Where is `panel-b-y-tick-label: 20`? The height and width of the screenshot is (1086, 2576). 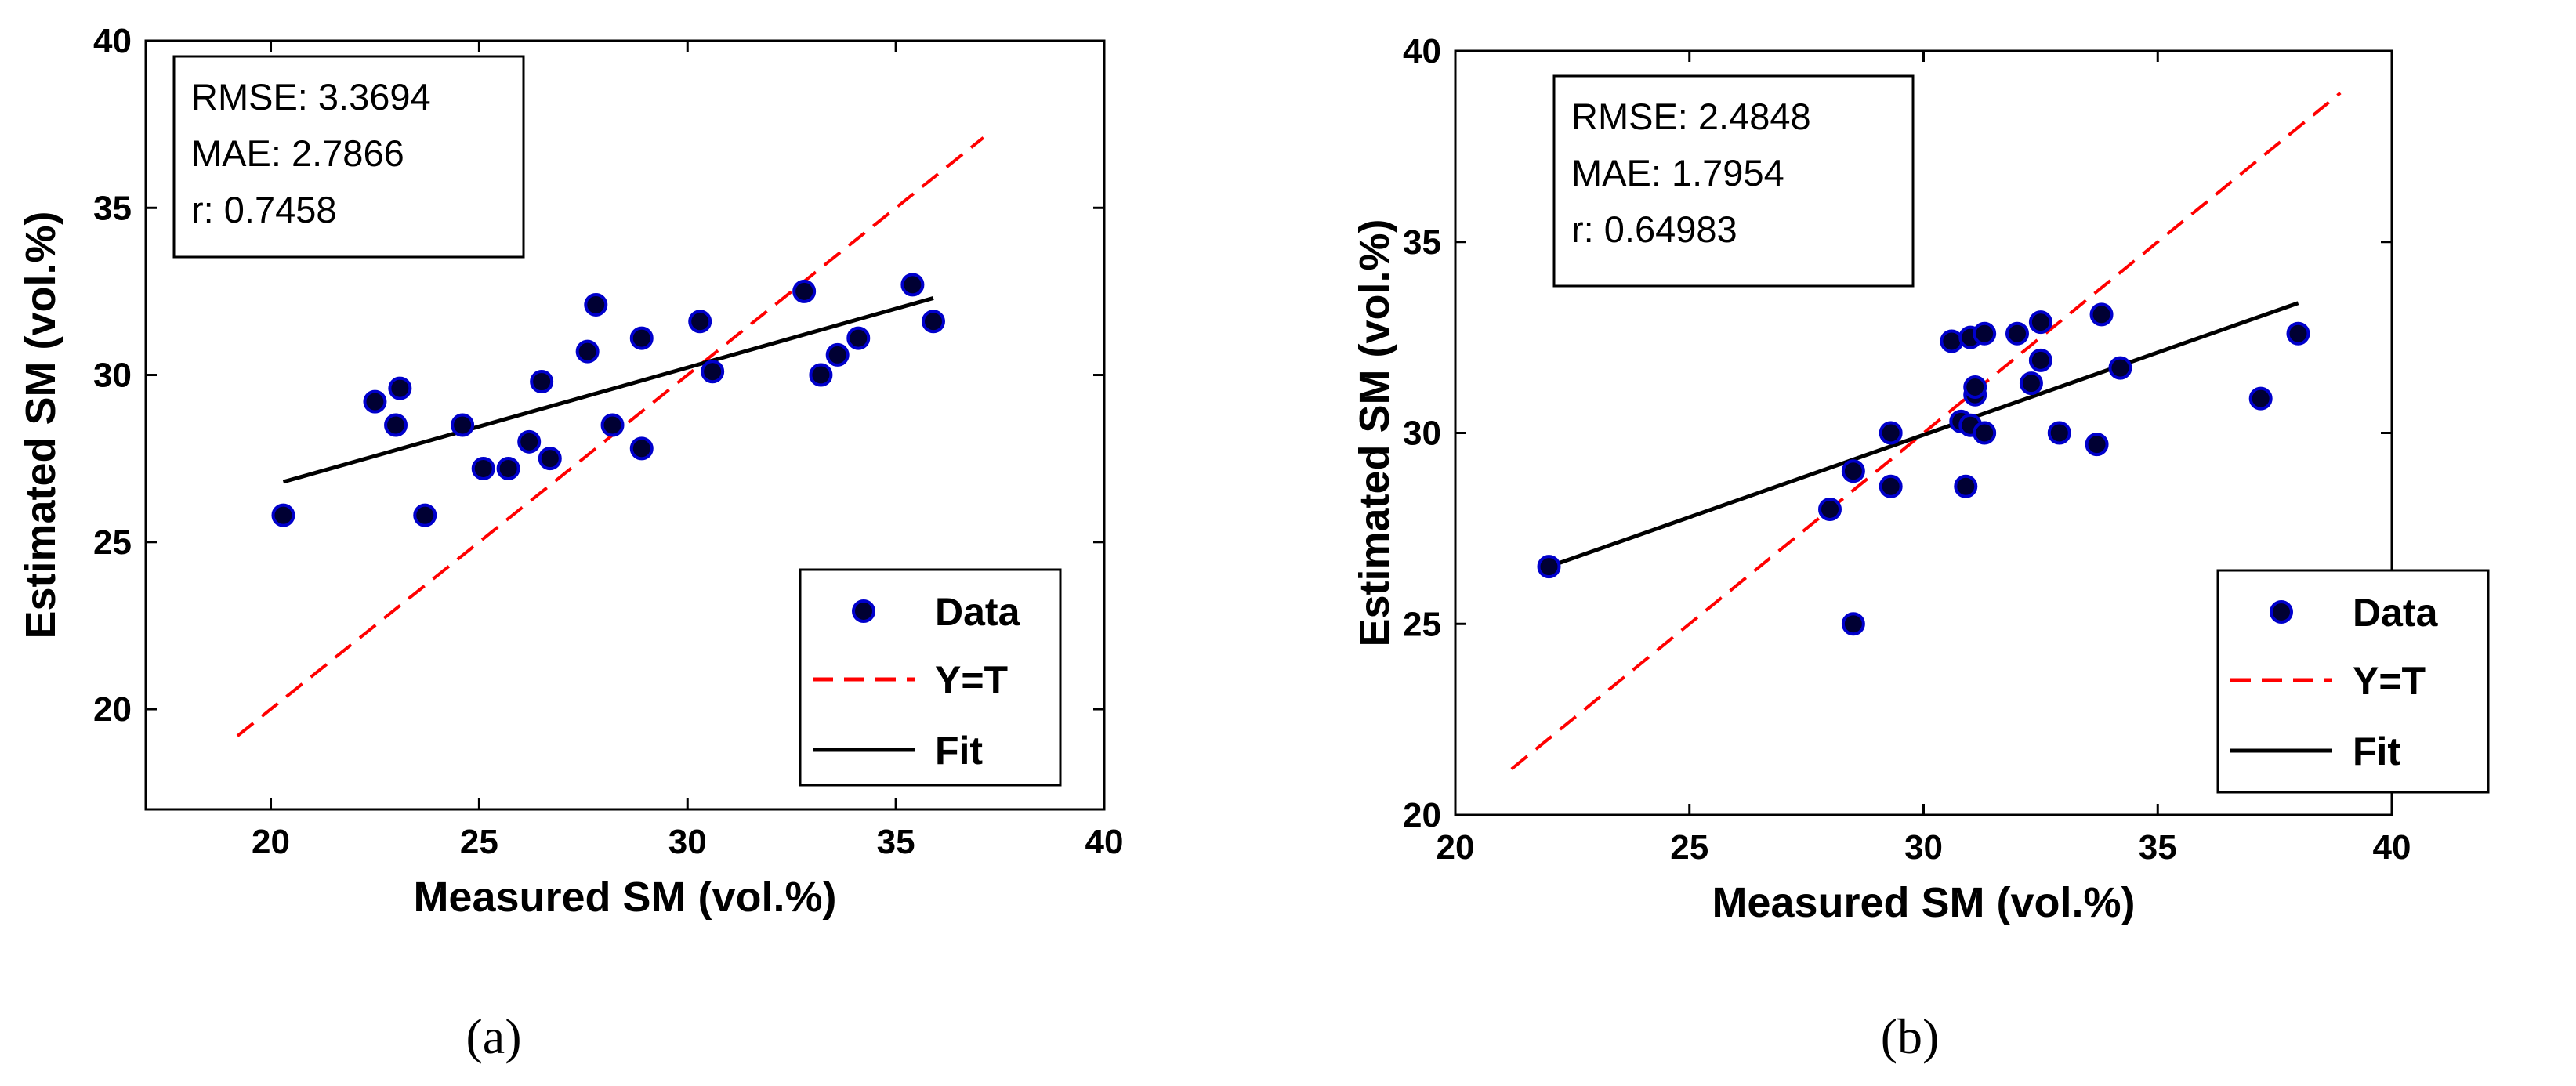 panel-b-y-tick-label: 20 is located at coordinates (1422, 815).